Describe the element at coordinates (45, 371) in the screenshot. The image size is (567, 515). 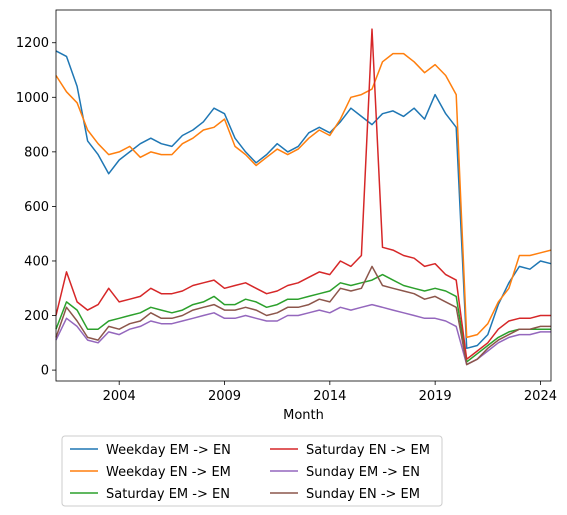
I see `y-tick-label: 0` at that location.